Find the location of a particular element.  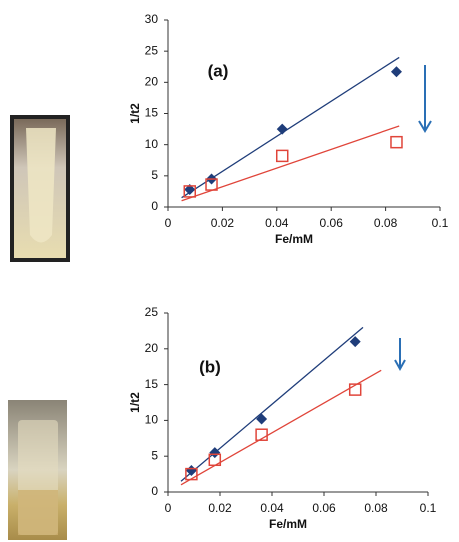

photo-vial is located at coordinates (37, 470).